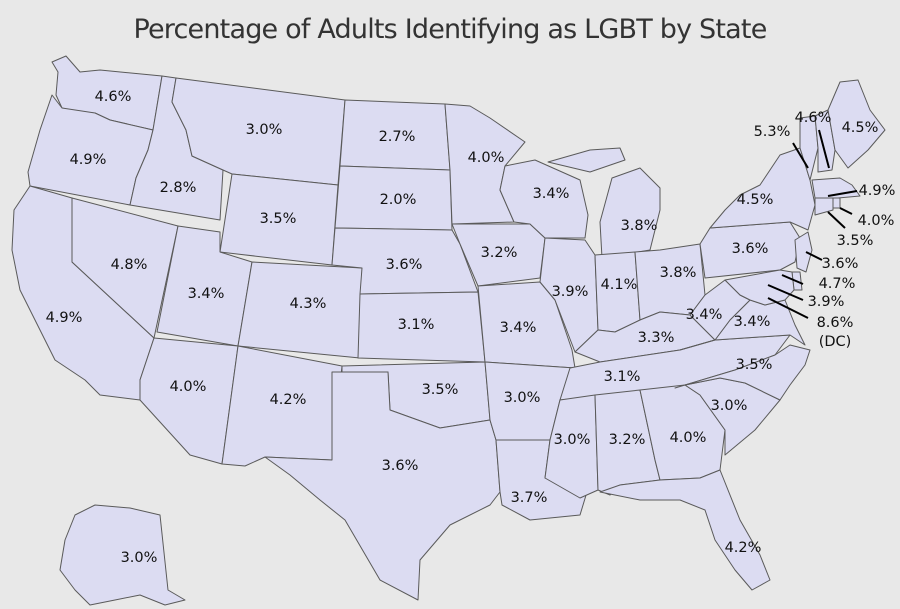 This screenshot has height=609, width=900. I want to click on label-LA: 3.7%, so click(529, 498).